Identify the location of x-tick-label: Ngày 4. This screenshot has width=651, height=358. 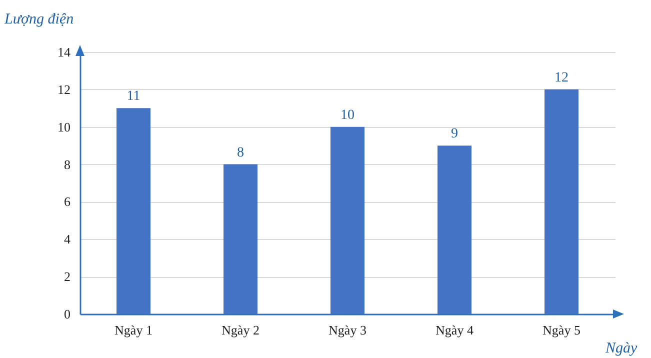
(455, 330).